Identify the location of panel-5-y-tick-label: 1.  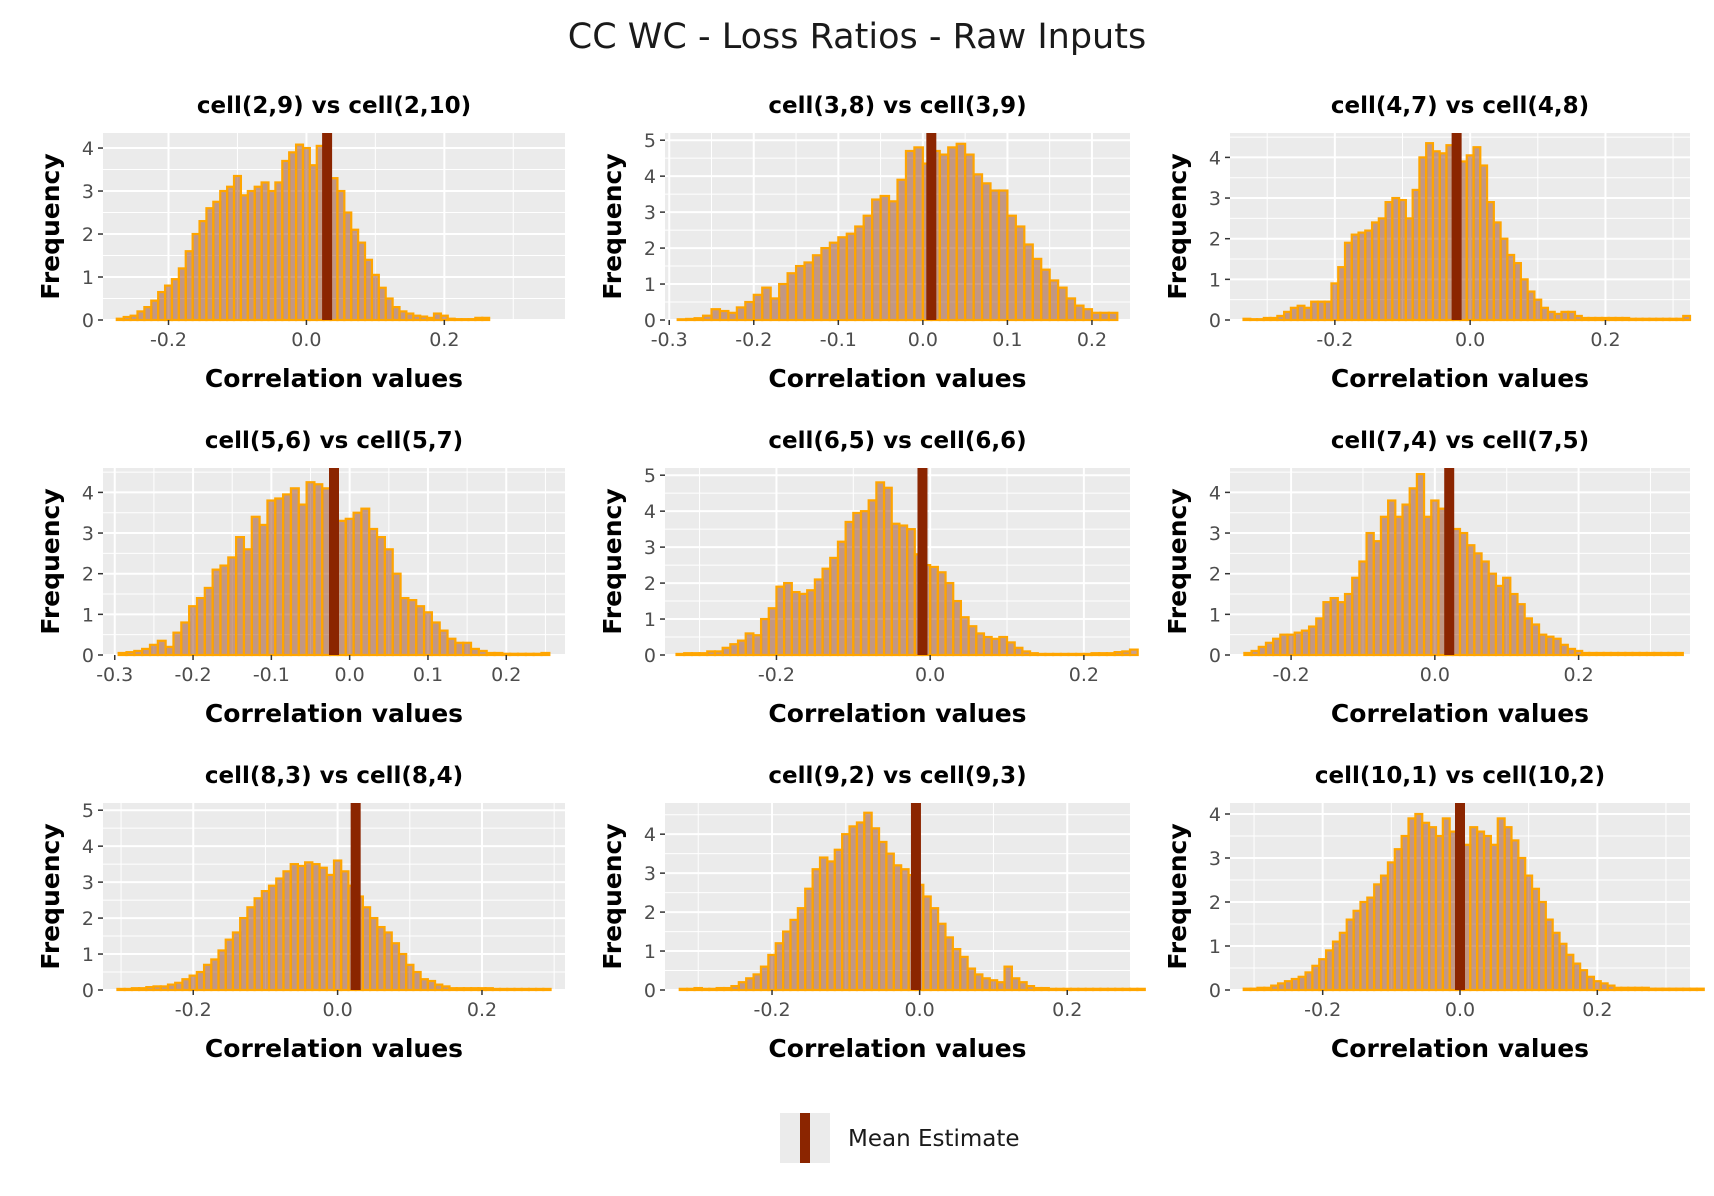
(650, 620).